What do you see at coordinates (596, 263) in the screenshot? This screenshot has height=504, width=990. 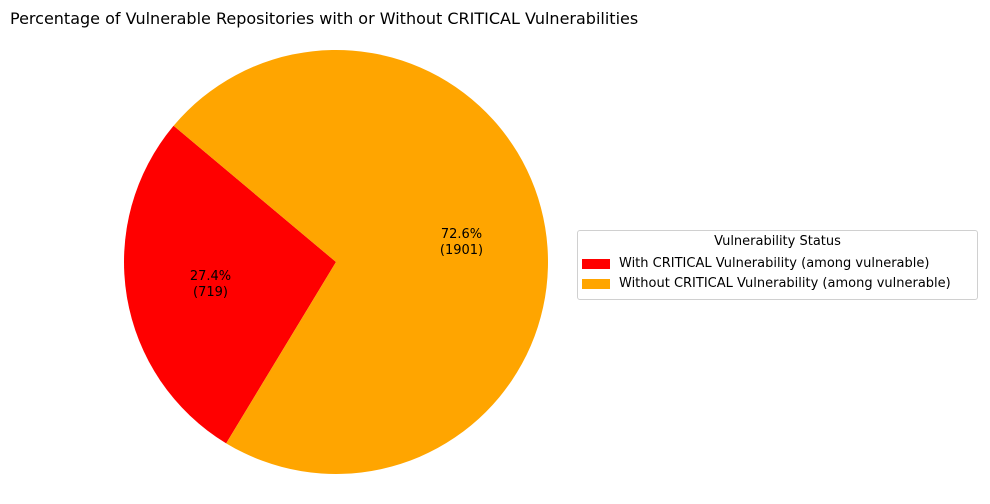 I see `legend-swatch-red` at bounding box center [596, 263].